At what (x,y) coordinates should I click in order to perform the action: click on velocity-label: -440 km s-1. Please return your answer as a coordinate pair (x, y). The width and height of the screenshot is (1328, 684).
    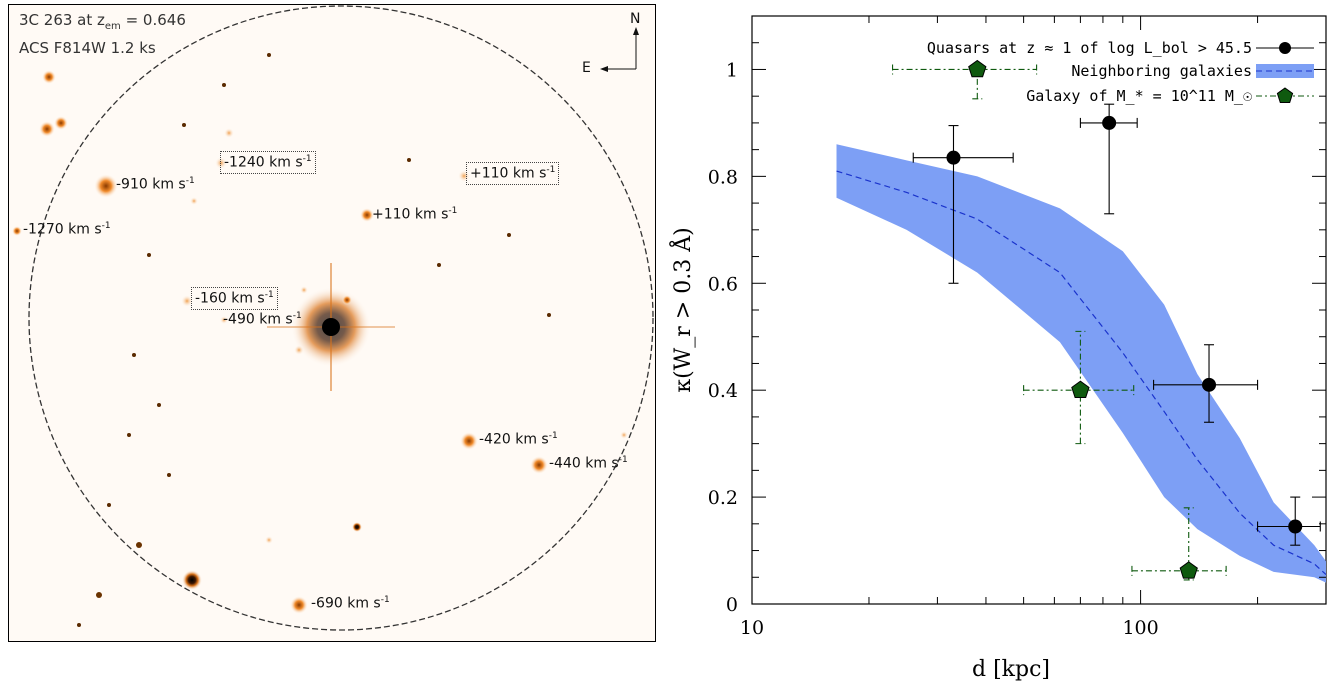
    Looking at the image, I should click on (588, 463).